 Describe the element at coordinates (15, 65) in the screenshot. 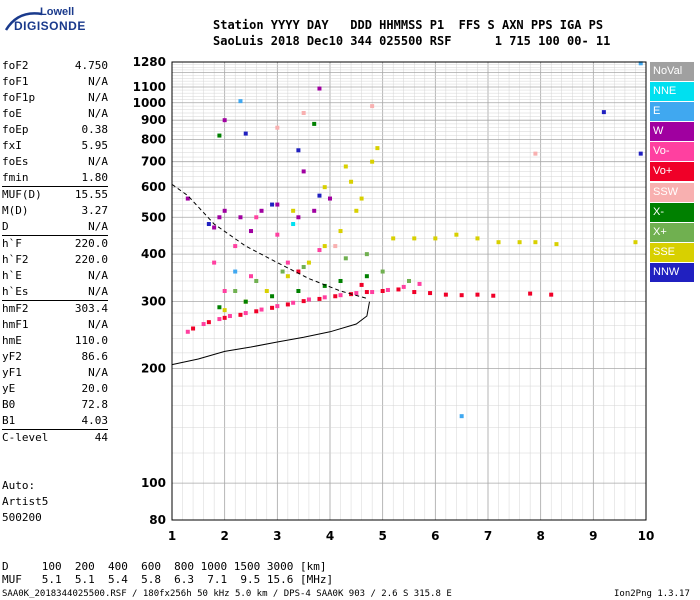

I see `param-name: foF2` at that location.